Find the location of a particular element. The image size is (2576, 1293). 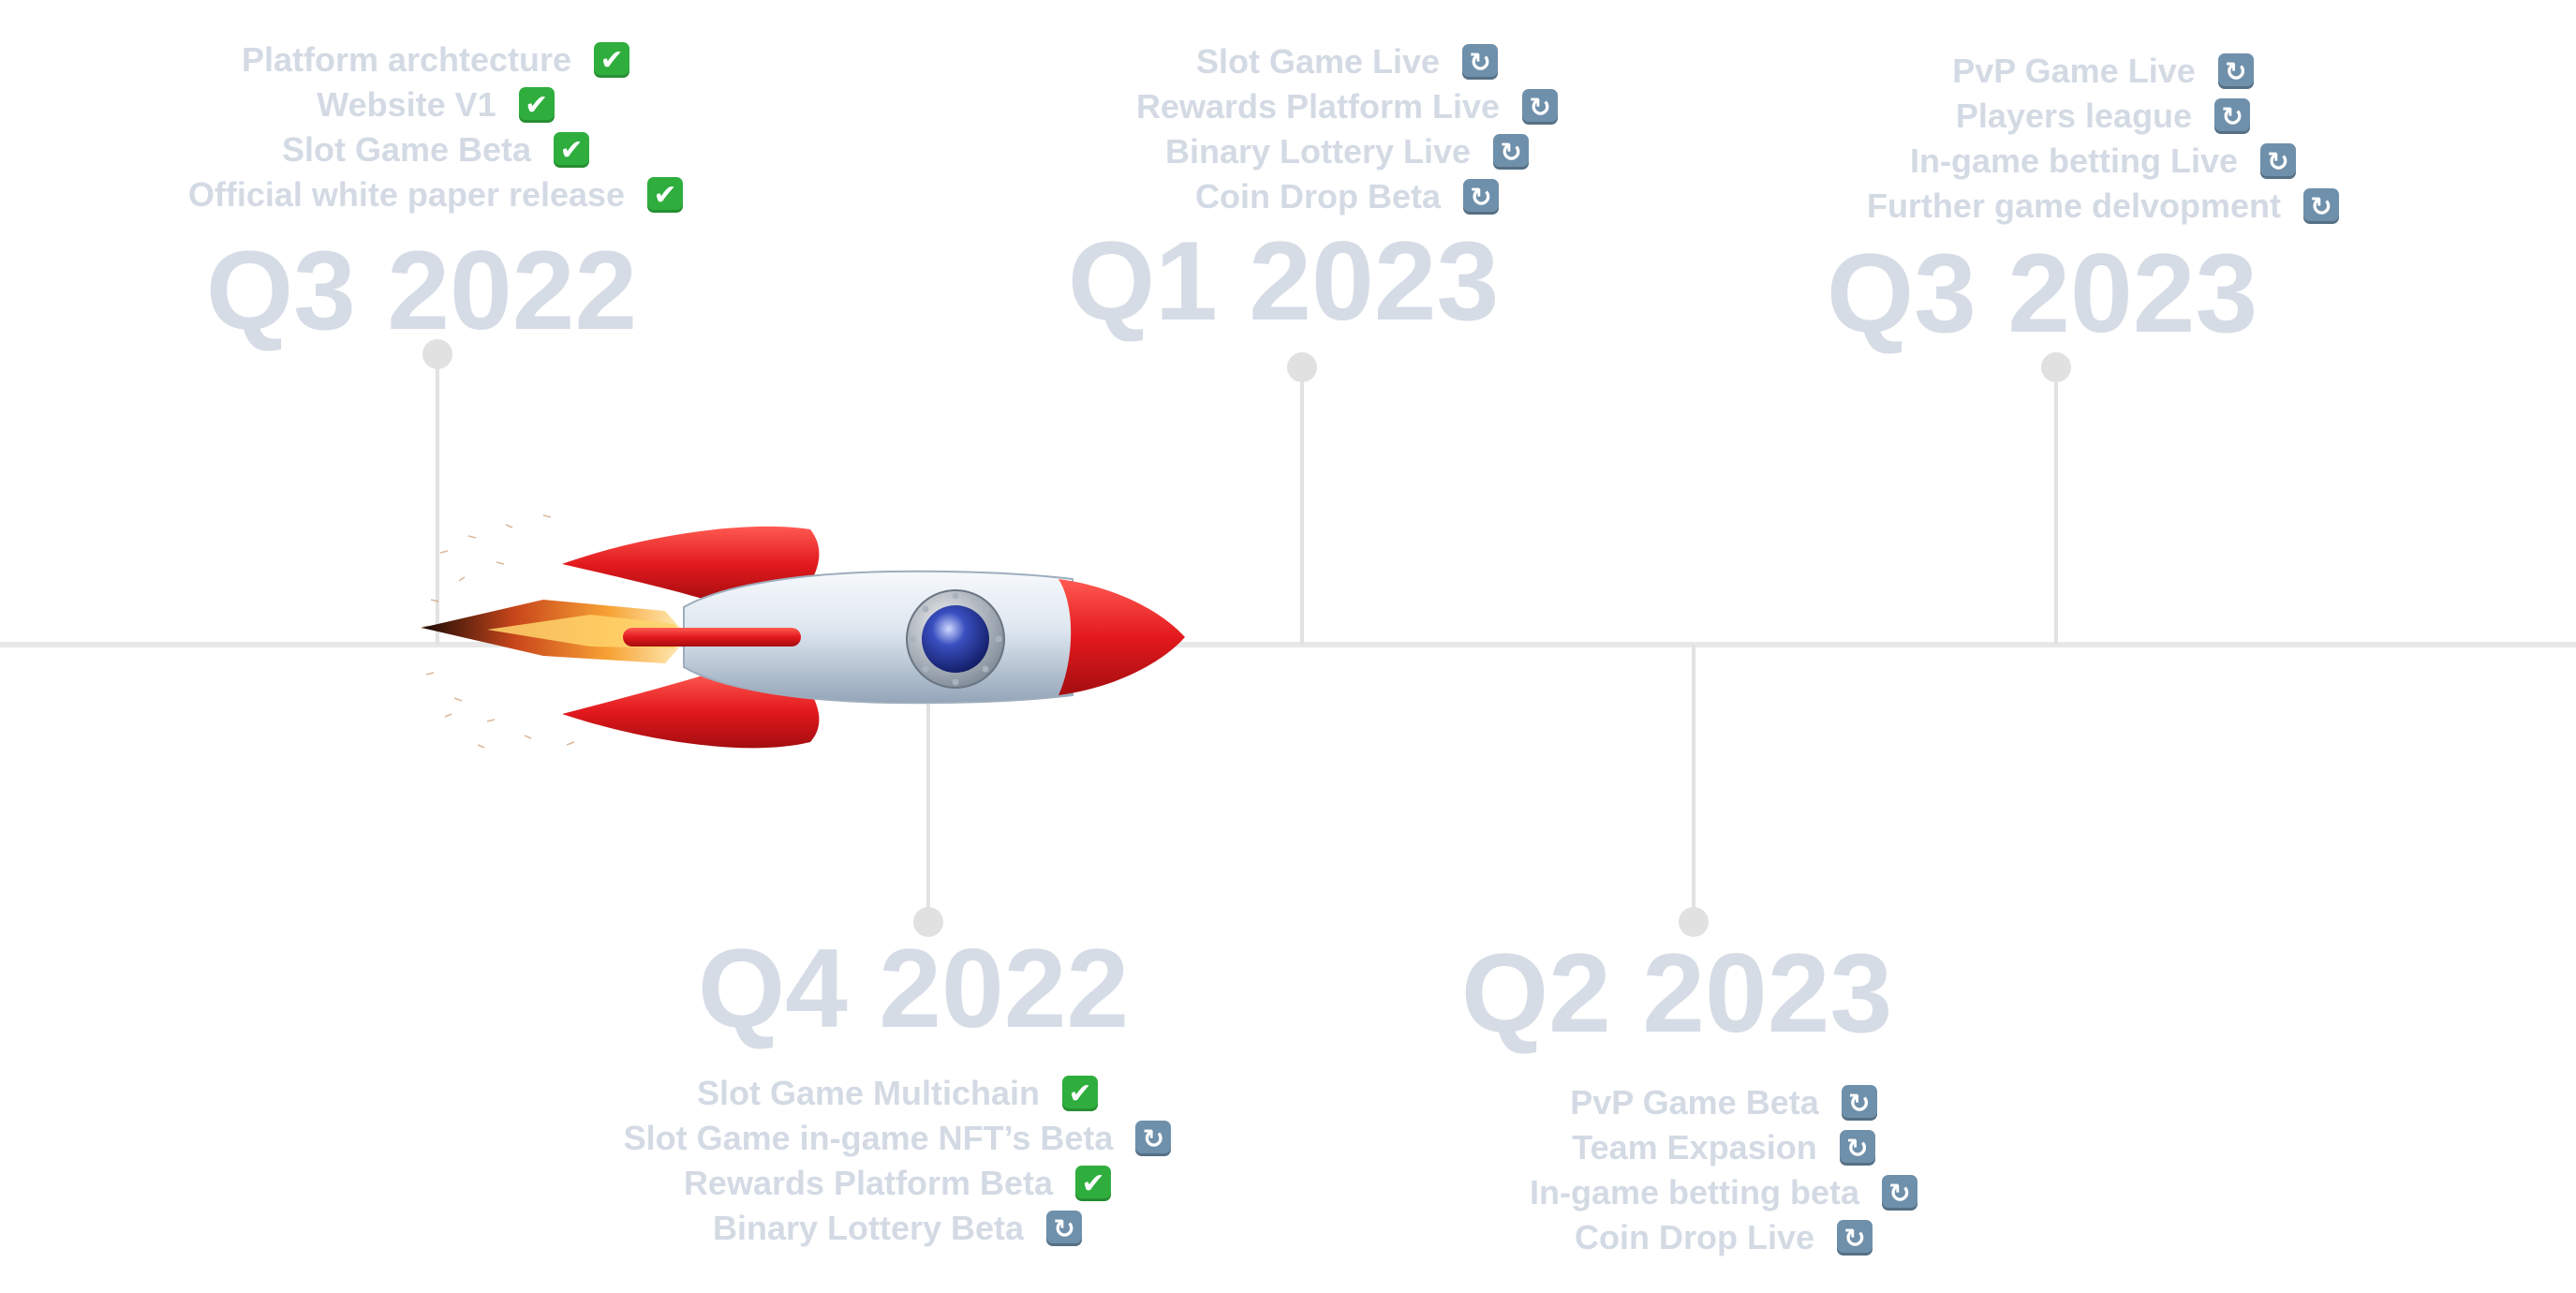

lower-fin is located at coordinates (691, 711).